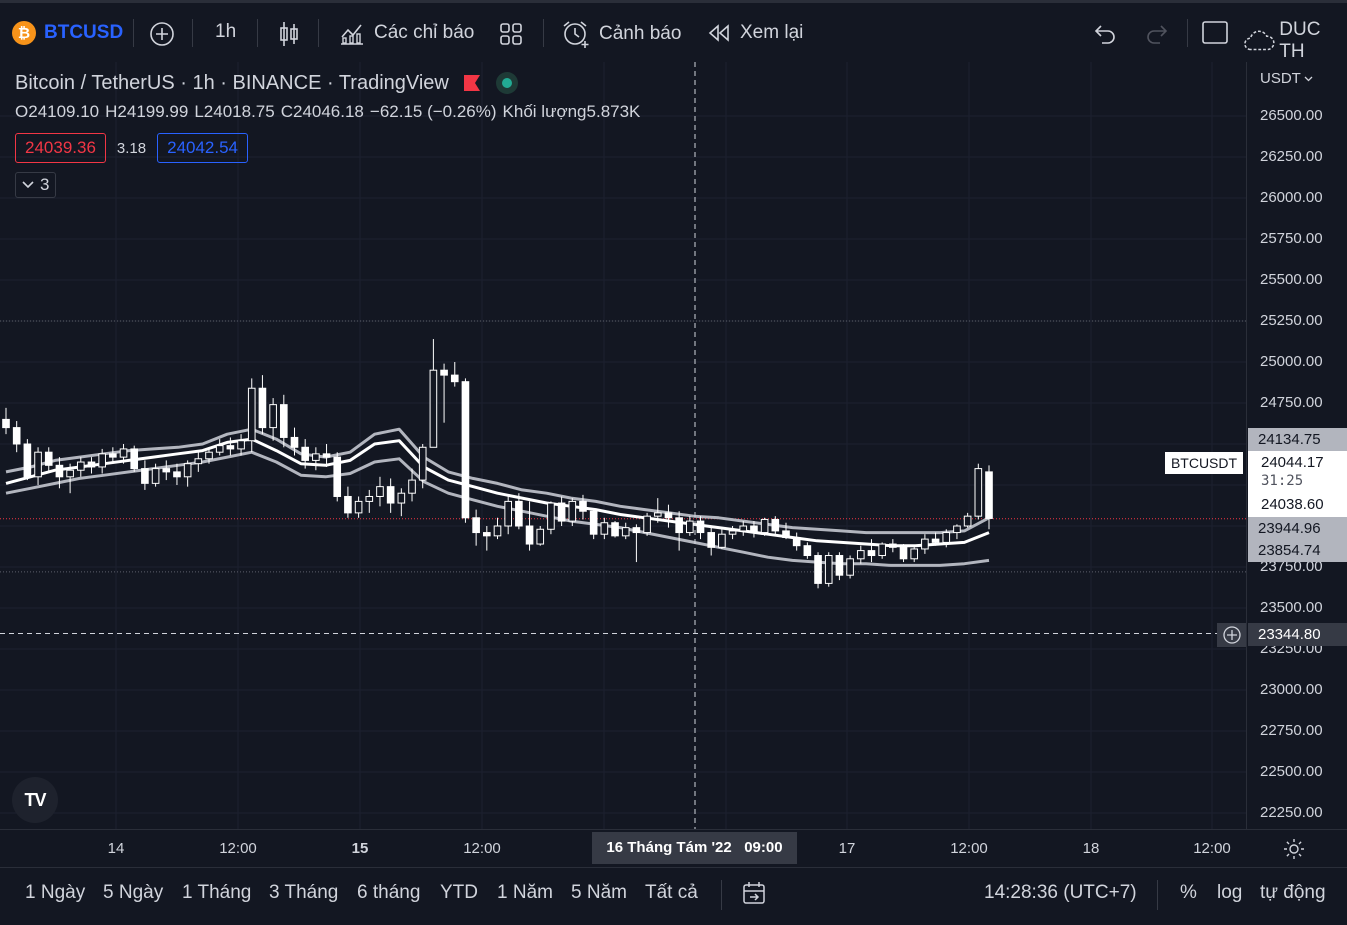  Describe the element at coordinates (1091, 848) in the screenshot. I see `time-tick-label: 18` at that location.